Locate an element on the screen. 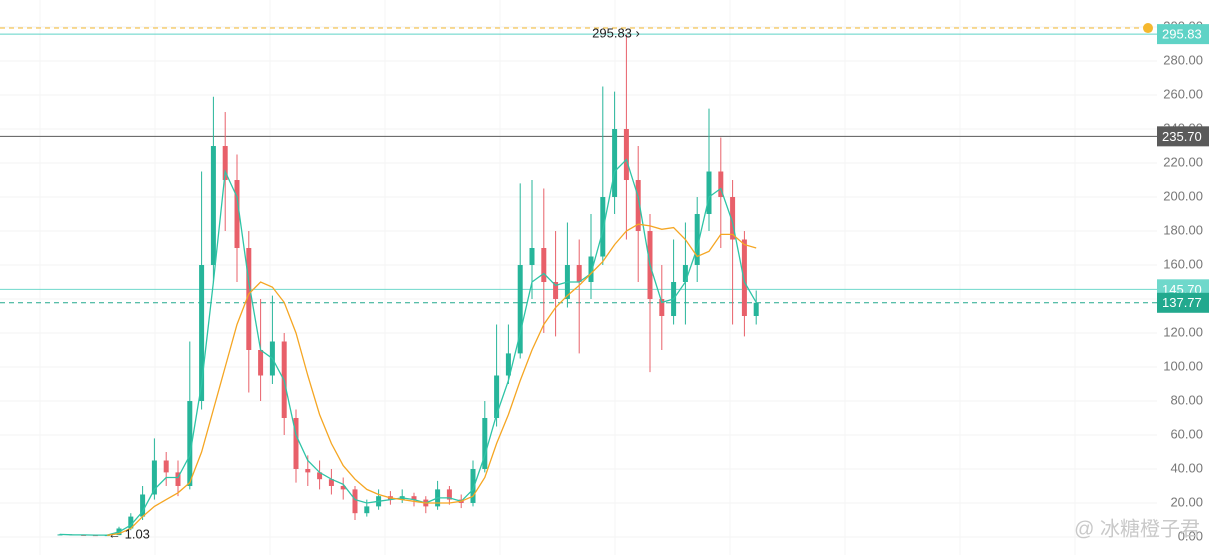  y-tick-label: 200.00 is located at coordinates (1183, 195).